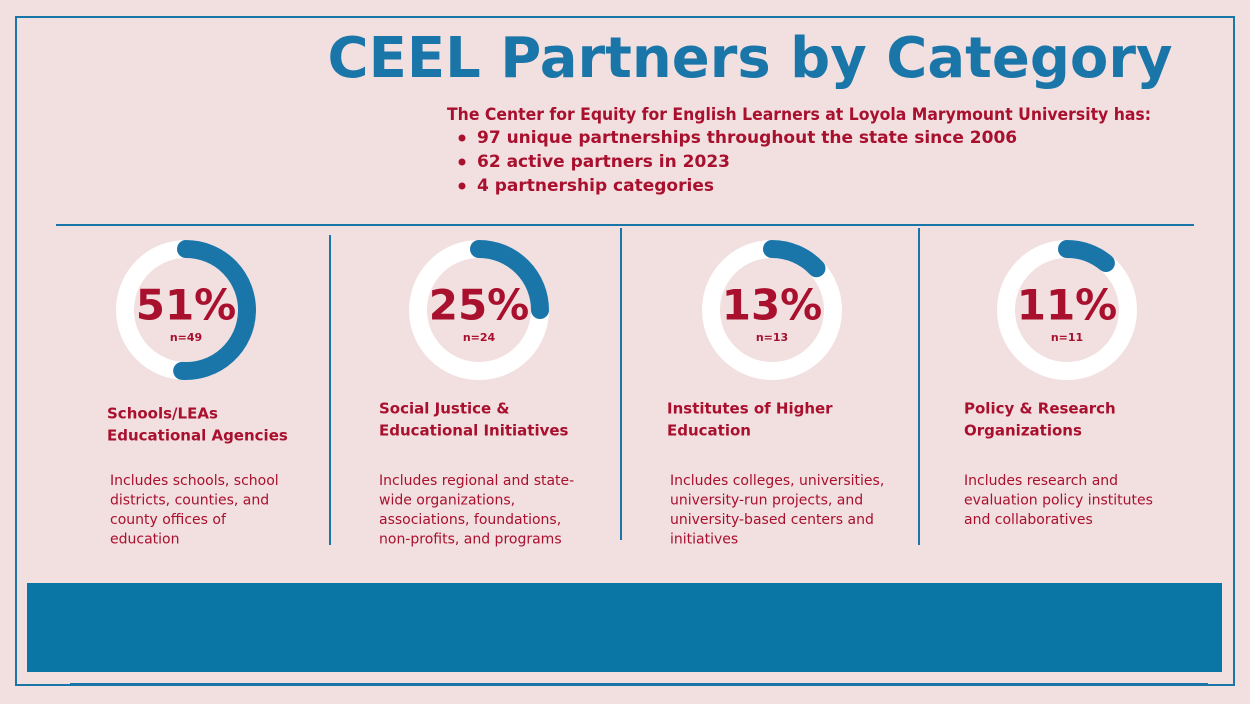 This screenshot has height=704, width=1250. Describe the element at coordinates (447, 501) in the screenshot. I see `panel-description: wide organizations,` at that location.